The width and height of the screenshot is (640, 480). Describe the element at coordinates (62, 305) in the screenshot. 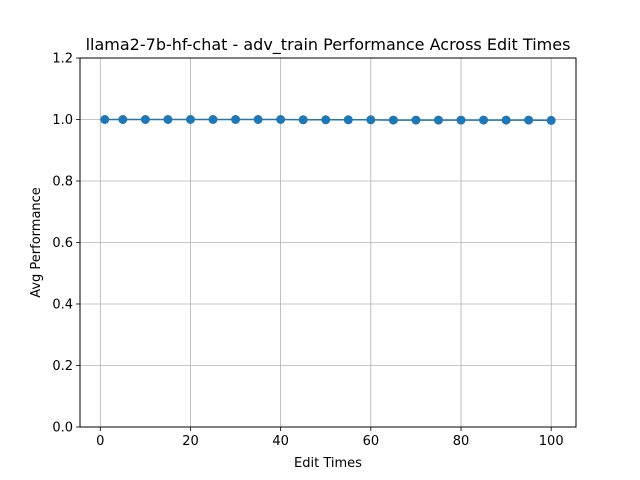

I see `y-tick-label: 0.4` at that location.